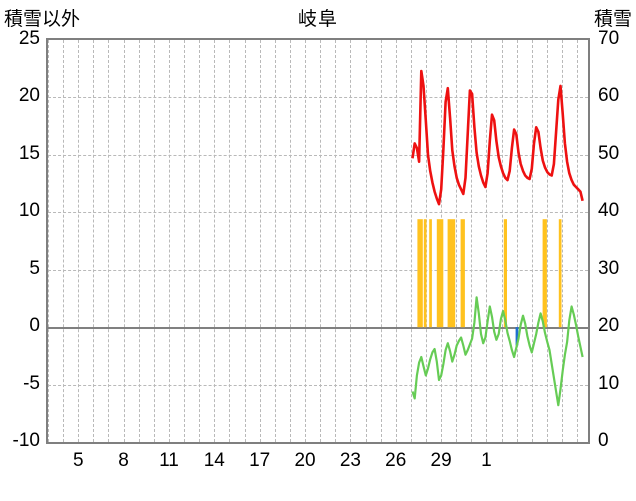 The width and height of the screenshot is (636, 501). I want to click on y-tick-right: 20, so click(609, 326).